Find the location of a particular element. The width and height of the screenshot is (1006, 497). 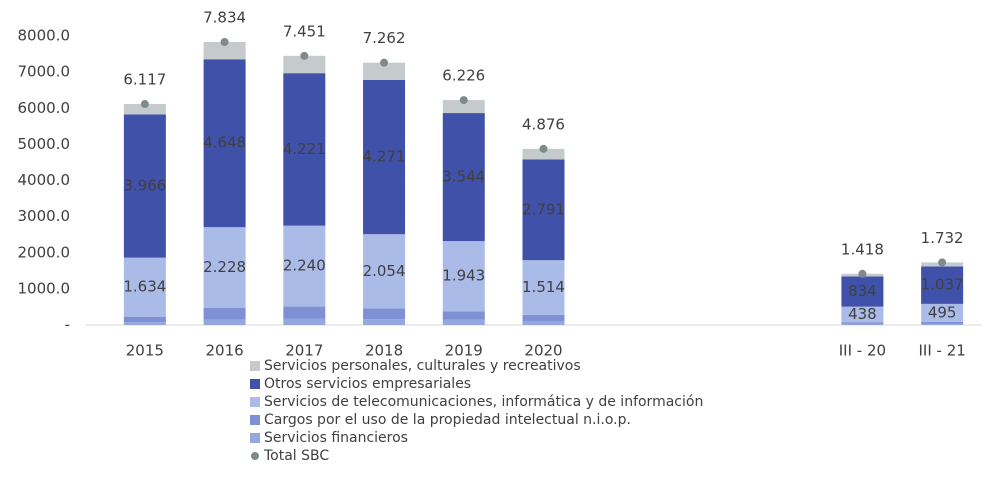

data-label: 3.544 is located at coordinates (463, 177).